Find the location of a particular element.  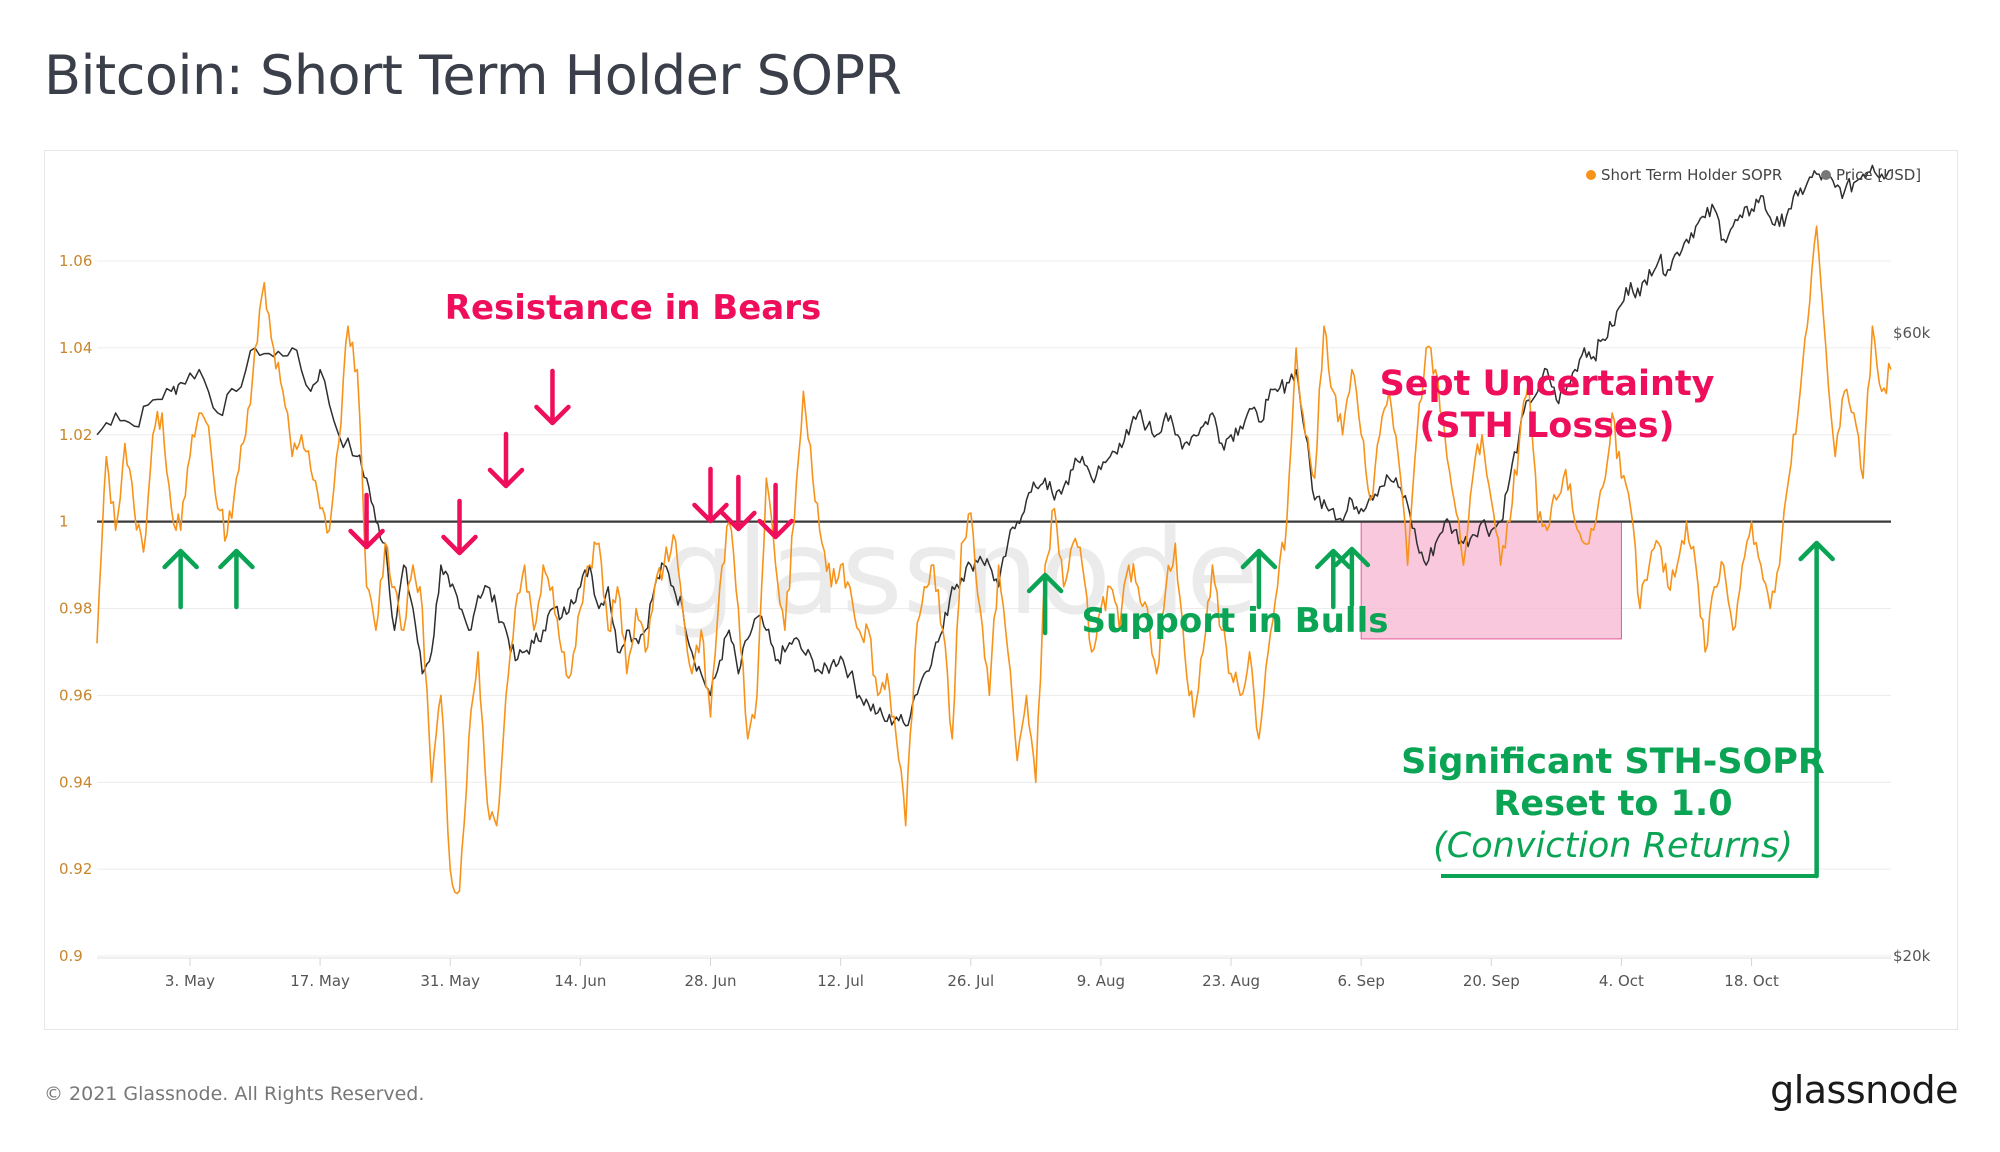

y-right-tick-label: $60k is located at coordinates (1912, 333).